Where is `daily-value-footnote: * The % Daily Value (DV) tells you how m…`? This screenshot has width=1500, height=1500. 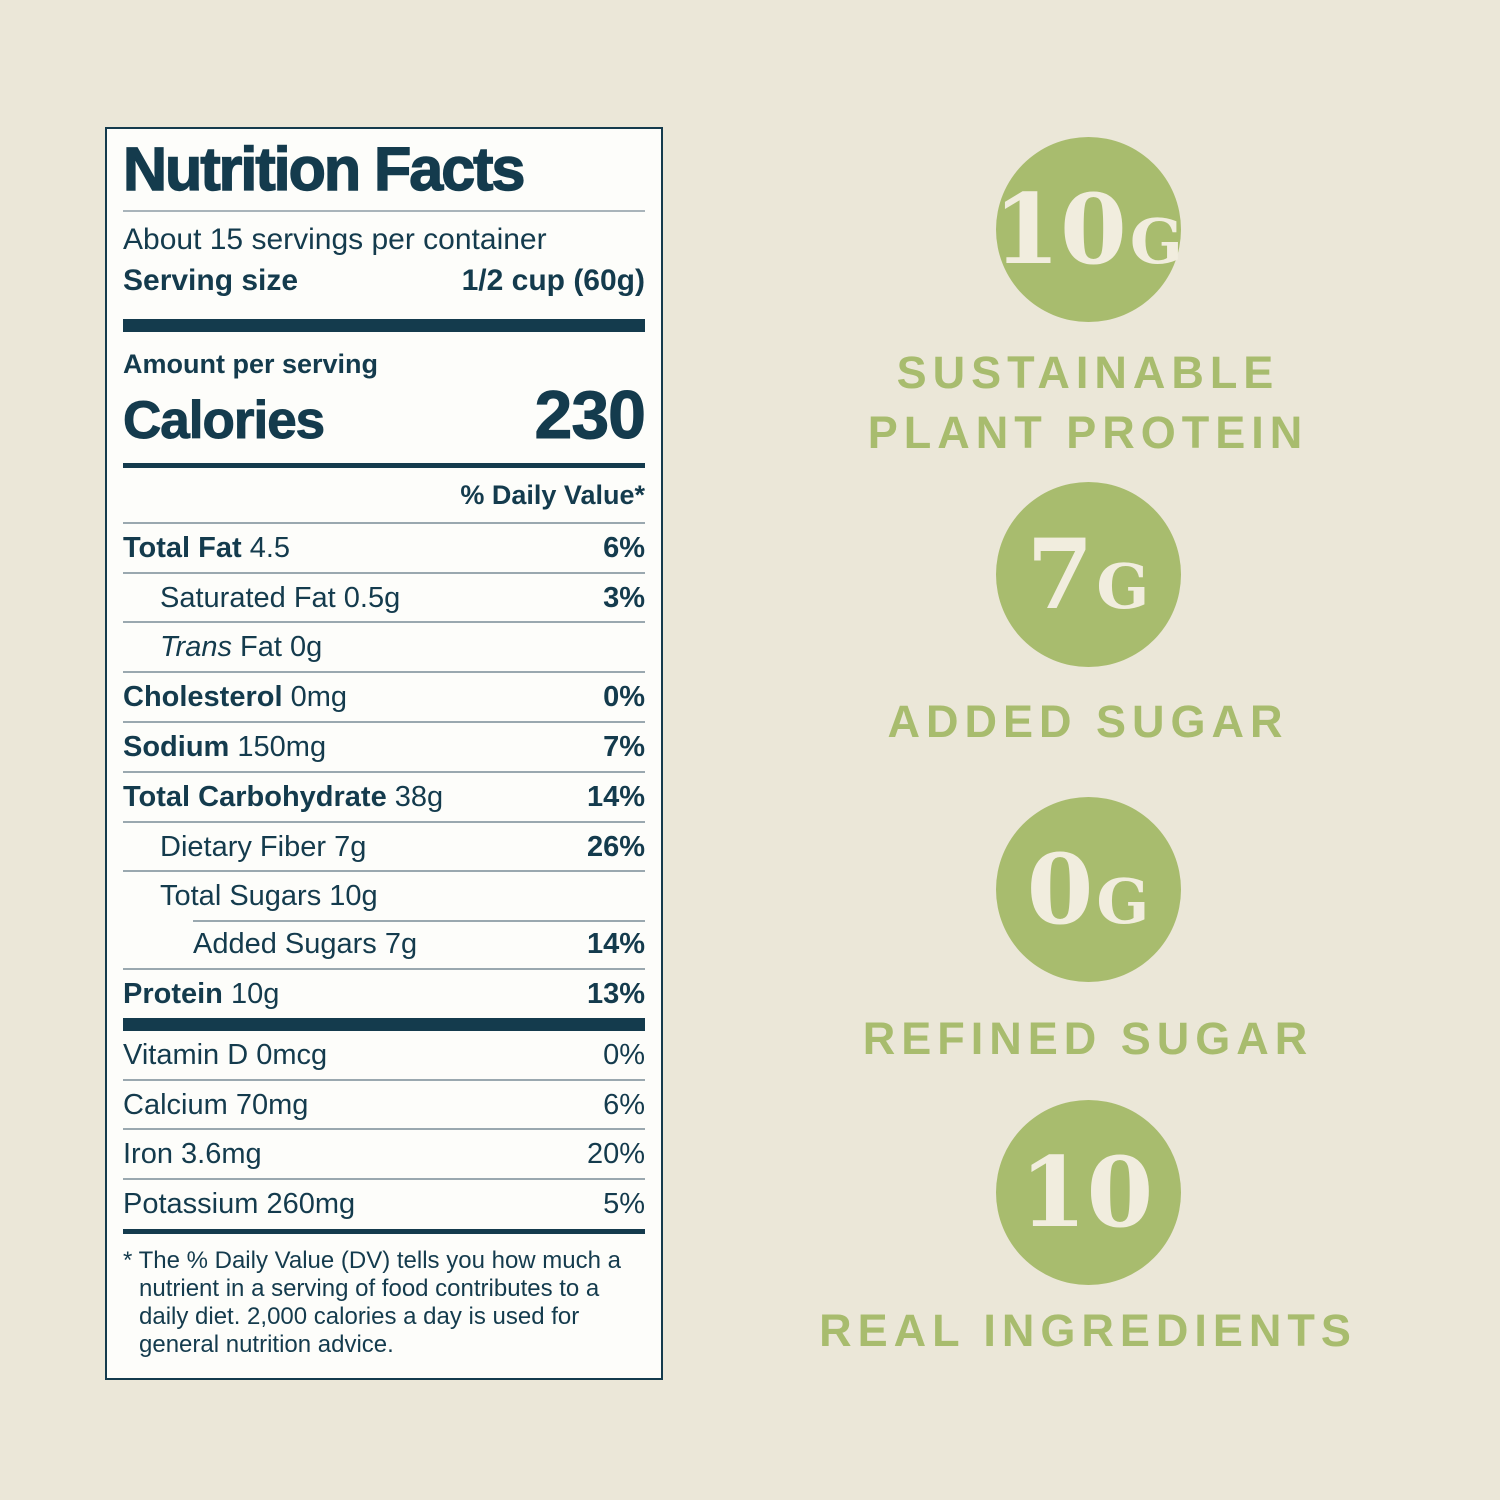 daily-value-footnote: * The % Daily Value (DV) tells you how m… is located at coordinates (372, 1303).